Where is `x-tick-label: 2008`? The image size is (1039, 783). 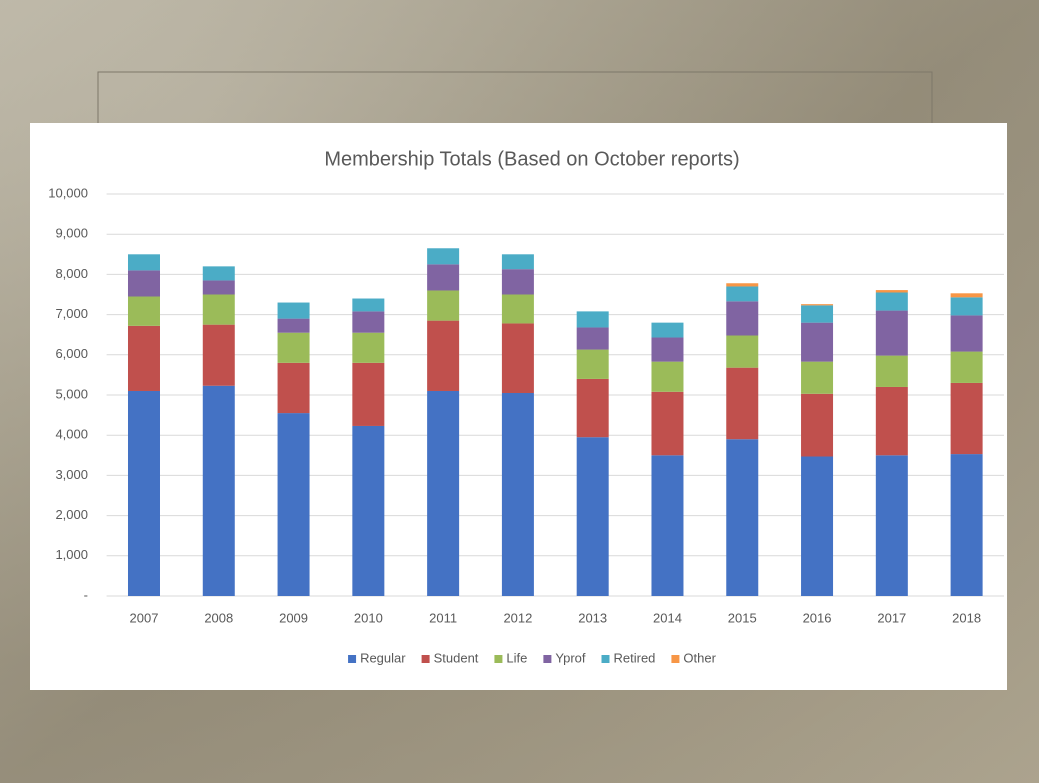
x-tick-label: 2008 is located at coordinates (218, 617).